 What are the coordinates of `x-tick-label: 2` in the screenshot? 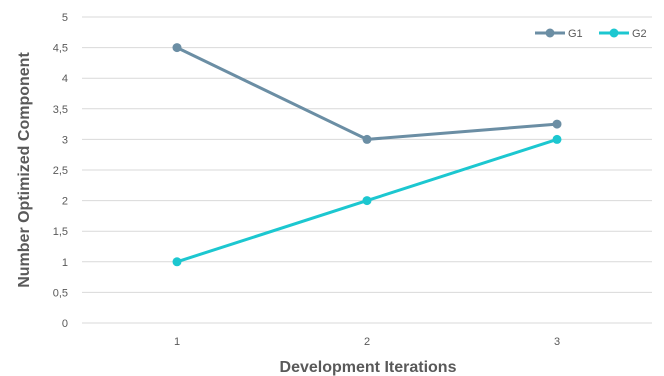 It's located at (367, 342).